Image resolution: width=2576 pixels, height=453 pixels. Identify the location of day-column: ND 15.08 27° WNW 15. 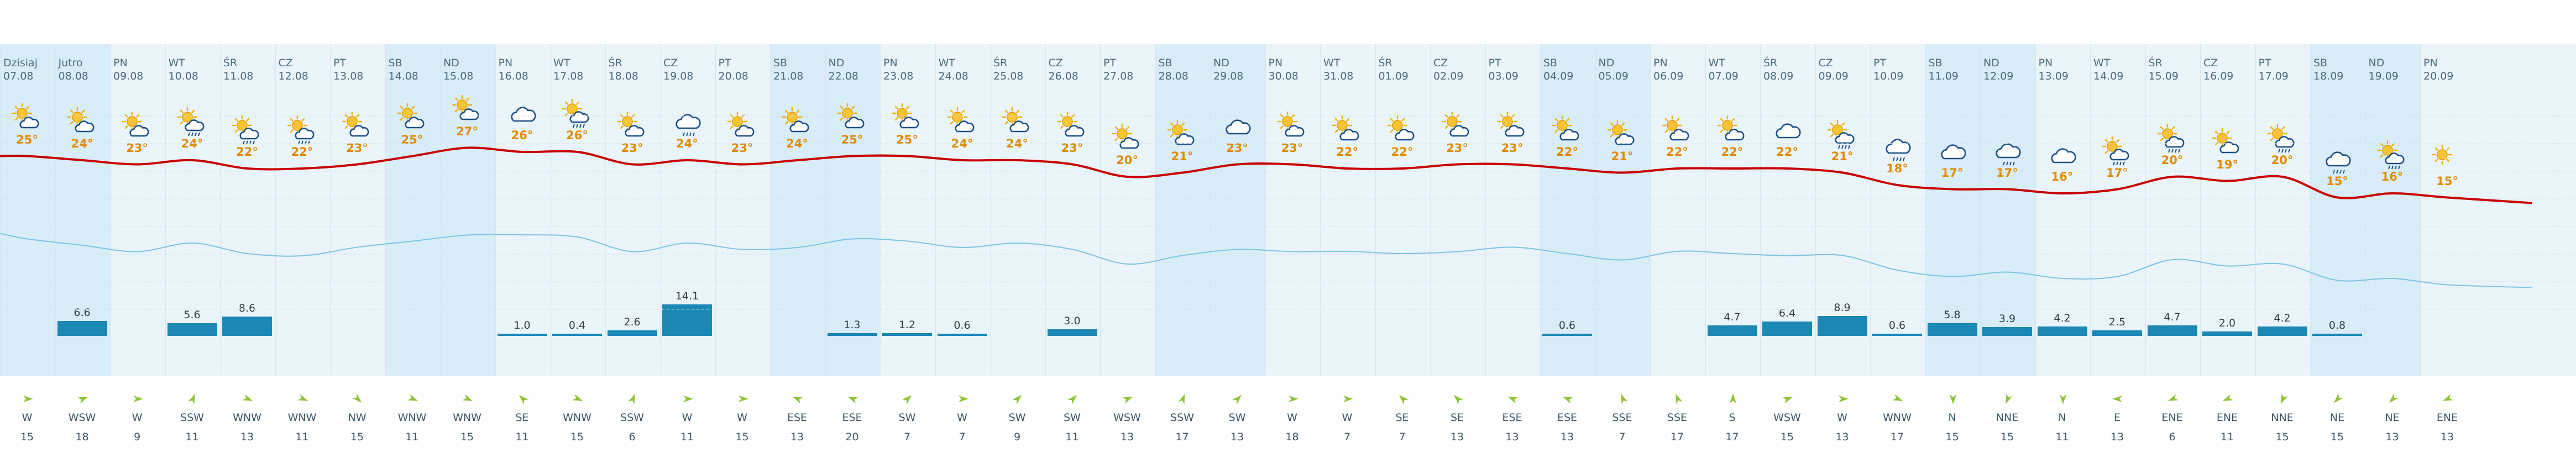
(467, 243).